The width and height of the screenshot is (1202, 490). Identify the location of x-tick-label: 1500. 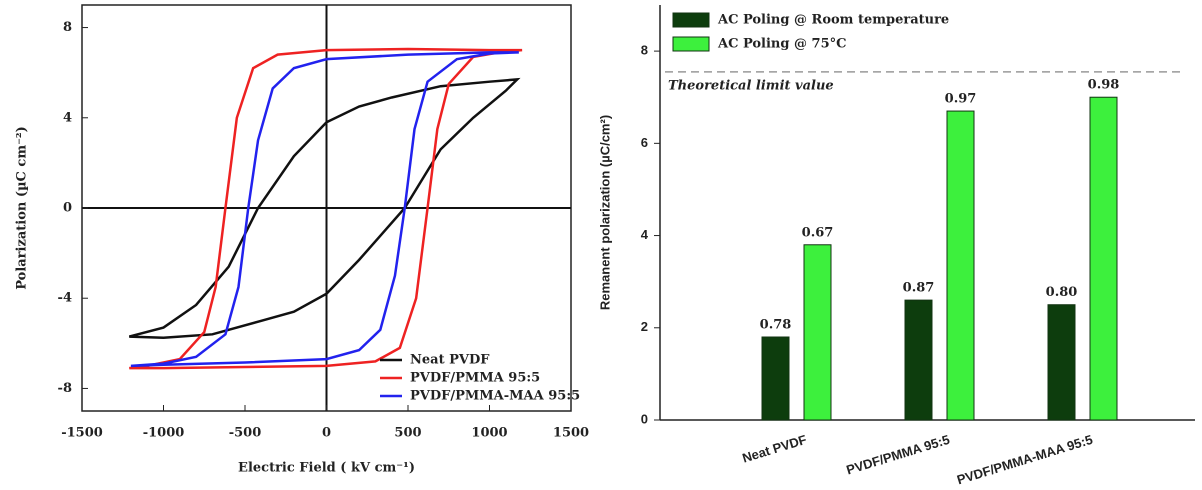
(571, 433).